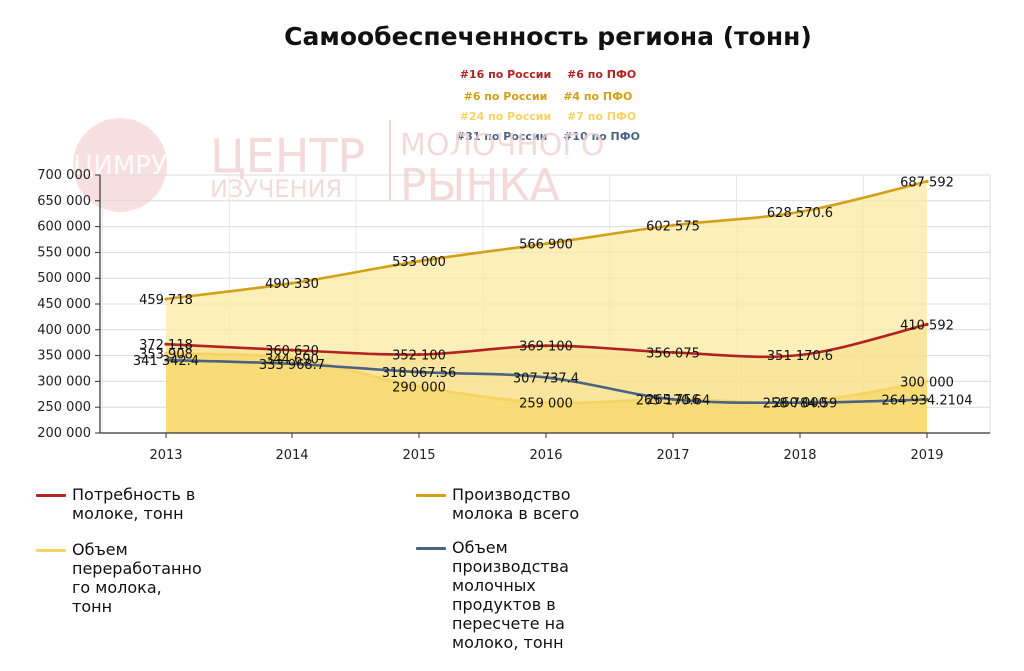 The height and width of the screenshot is (671, 1024). Describe the element at coordinates (134, 504) in the screenshot. I see `legend-label: Потребность в молоке, тонн` at that location.